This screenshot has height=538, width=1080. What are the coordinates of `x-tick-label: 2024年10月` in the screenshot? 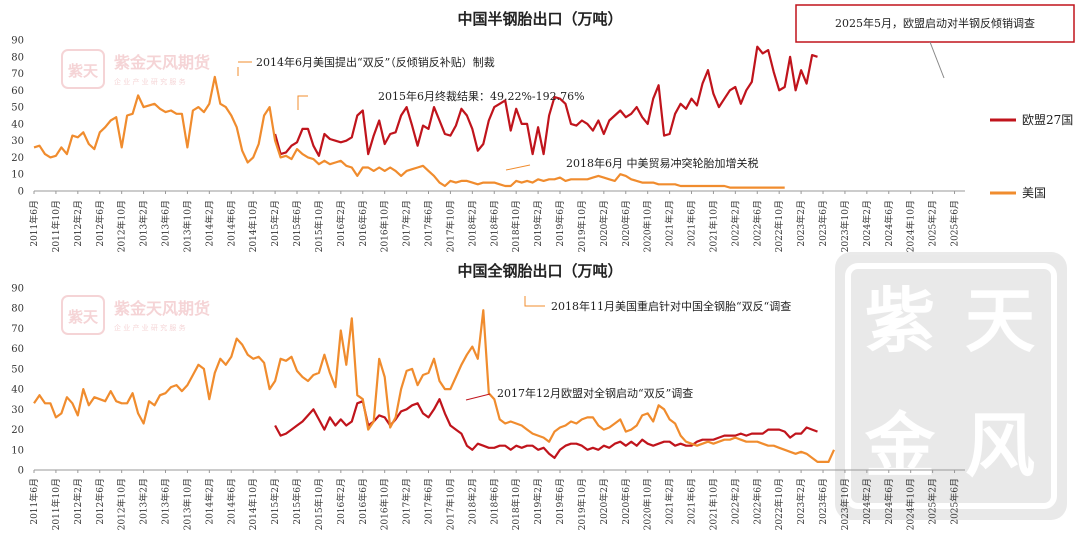 It's located at (911, 226).